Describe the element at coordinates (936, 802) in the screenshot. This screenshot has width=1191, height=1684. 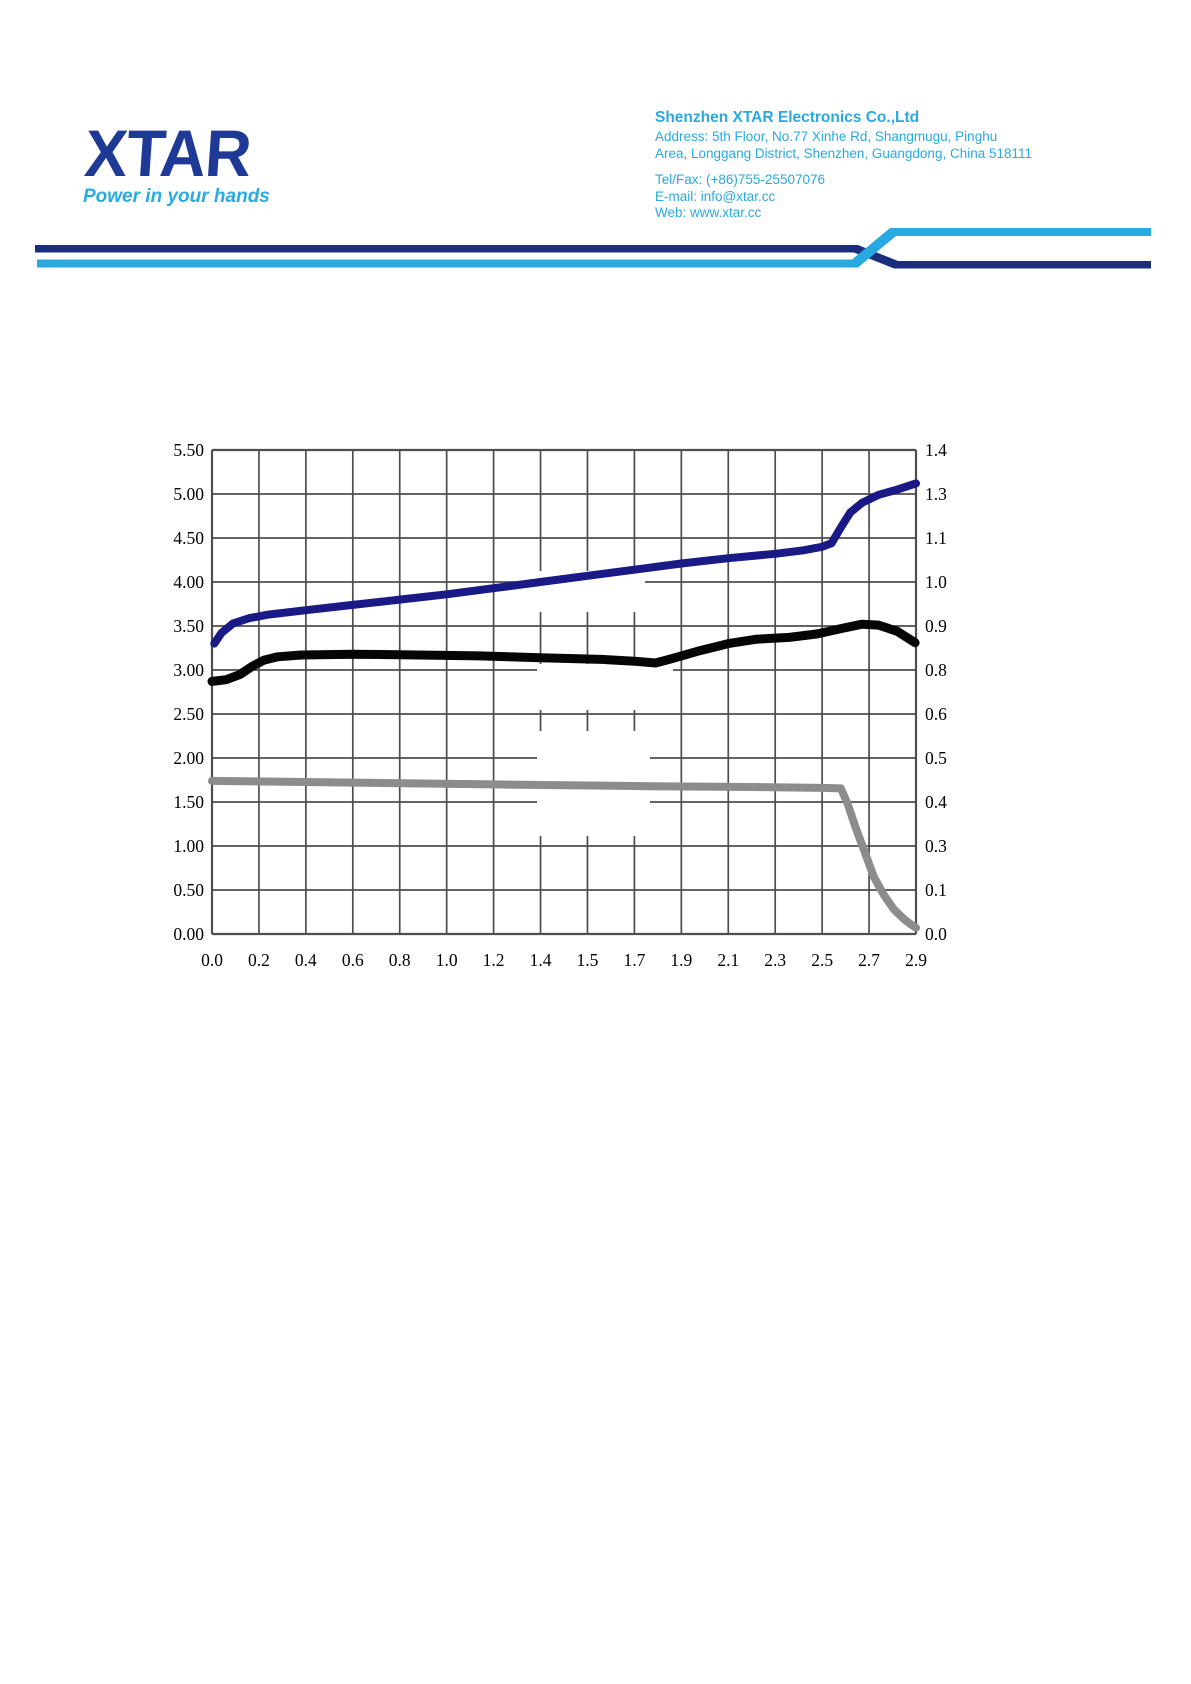
I see `right-axis-tick-label: 0.4` at that location.